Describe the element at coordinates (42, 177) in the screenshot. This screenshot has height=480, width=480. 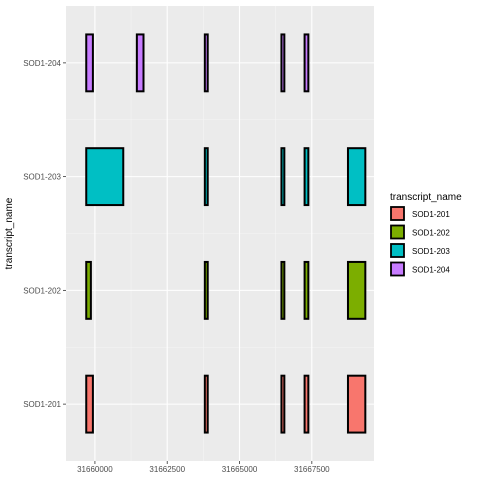
I see `y-tick-label: SOD1-203` at that location.